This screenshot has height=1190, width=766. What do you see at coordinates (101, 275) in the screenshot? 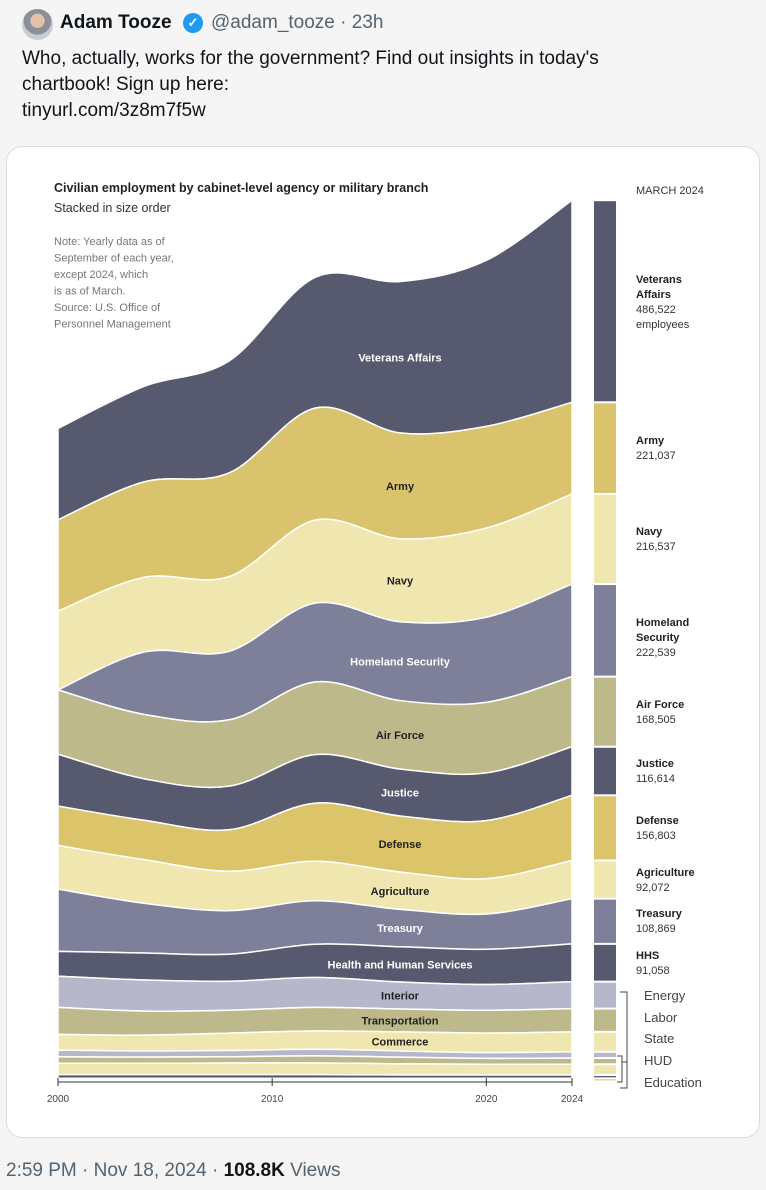
I see `note-line: except 2024, which` at bounding box center [101, 275].